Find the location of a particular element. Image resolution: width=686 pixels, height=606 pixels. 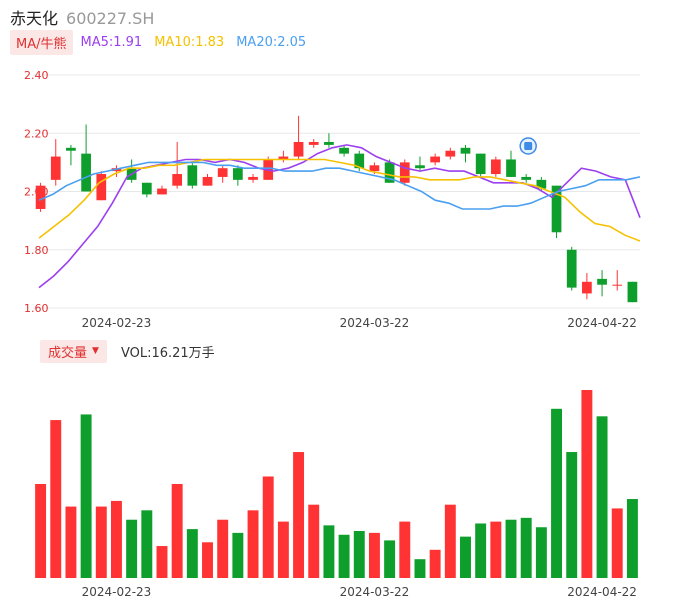

price-date-label: 2024-04-22 is located at coordinates (602, 323).